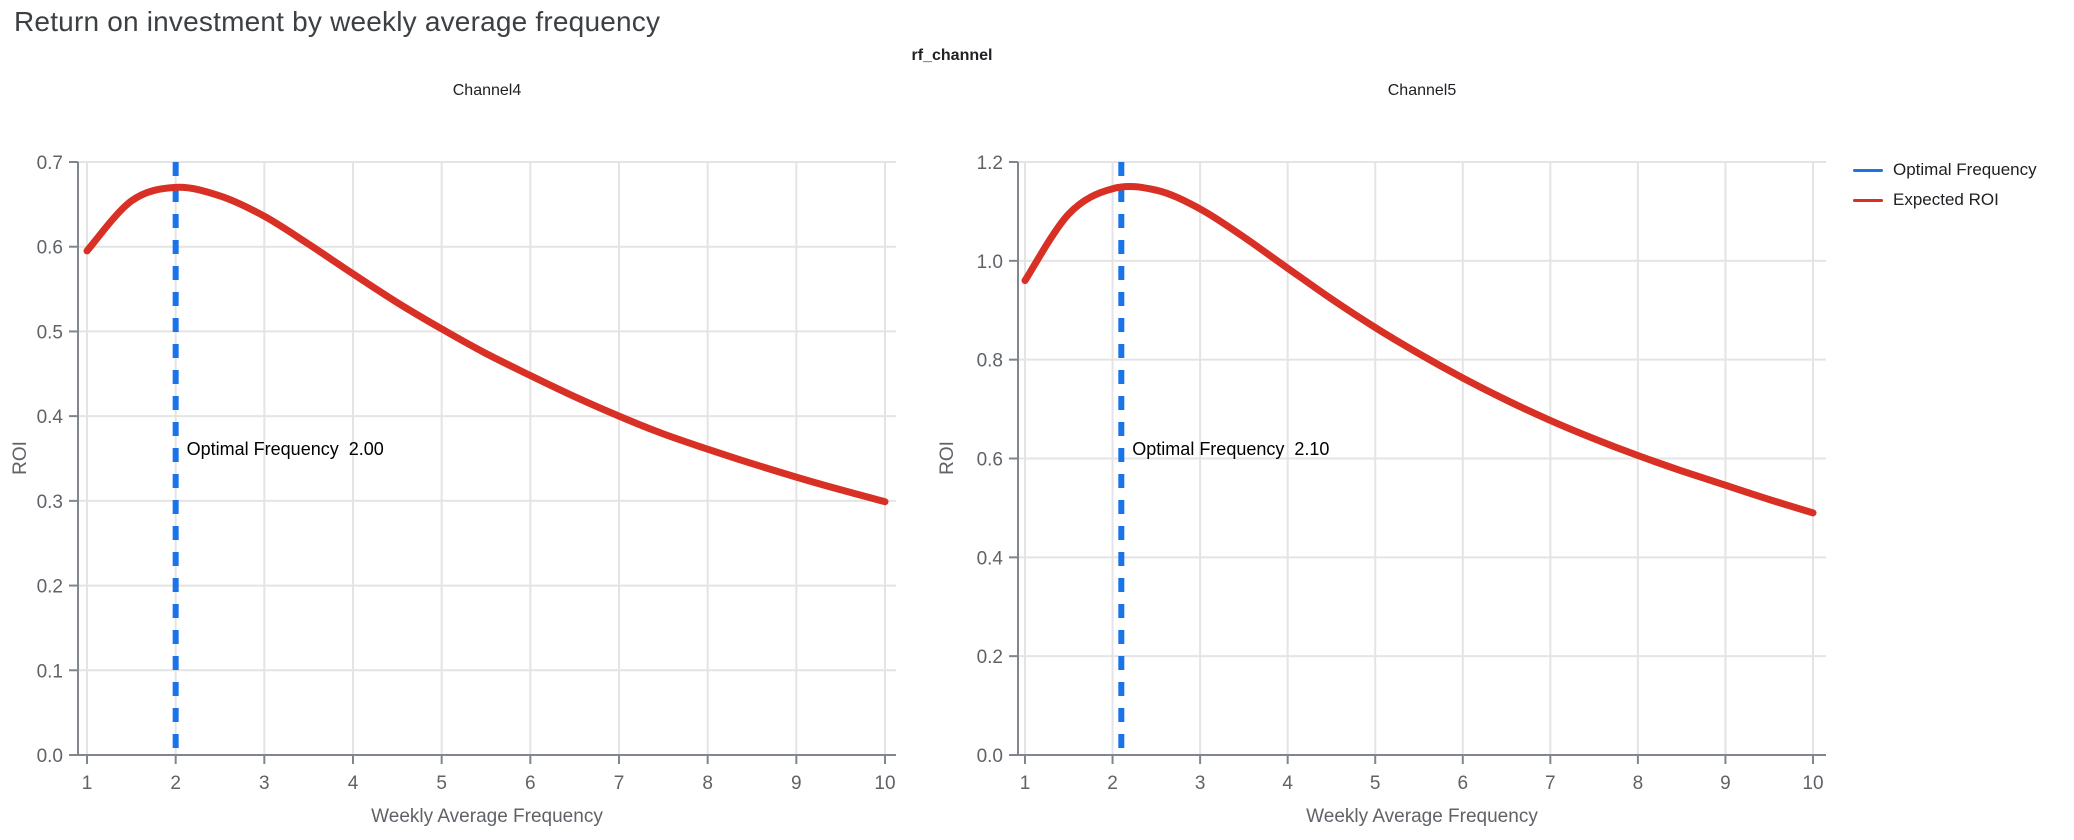  Describe the element at coordinates (947, 458) in the screenshot. I see `y-axis-title-1: ROI` at that location.